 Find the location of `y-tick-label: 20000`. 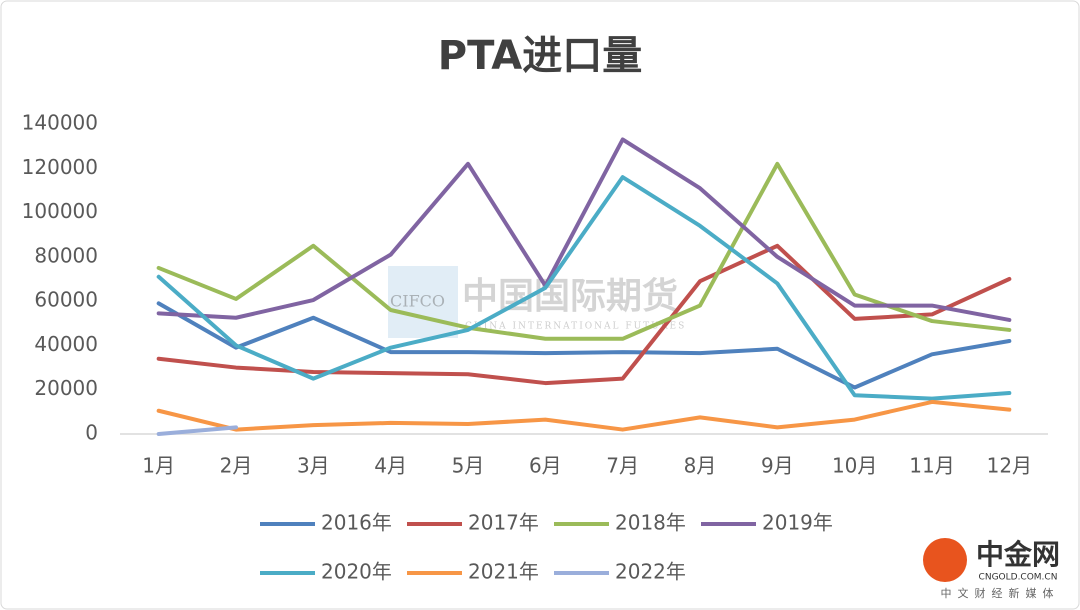

y-tick-label: 20000 is located at coordinates (66, 388).